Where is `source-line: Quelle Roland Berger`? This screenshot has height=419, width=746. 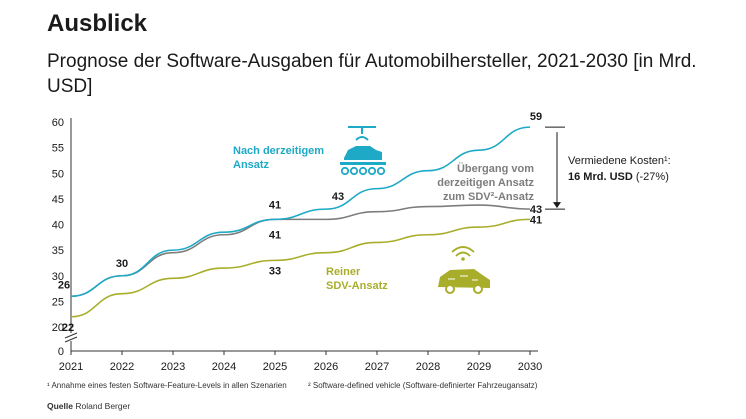 source-line: Quelle Roland Berger is located at coordinates (88, 406).